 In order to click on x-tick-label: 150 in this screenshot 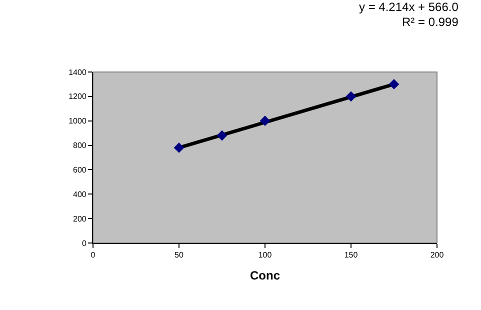, I will do `click(351, 255)`.